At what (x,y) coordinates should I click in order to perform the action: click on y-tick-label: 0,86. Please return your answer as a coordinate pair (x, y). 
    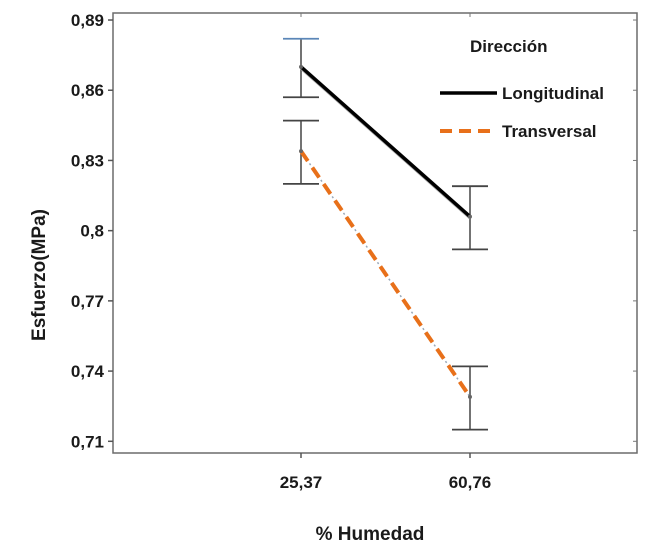
    Looking at the image, I should click on (87, 90).